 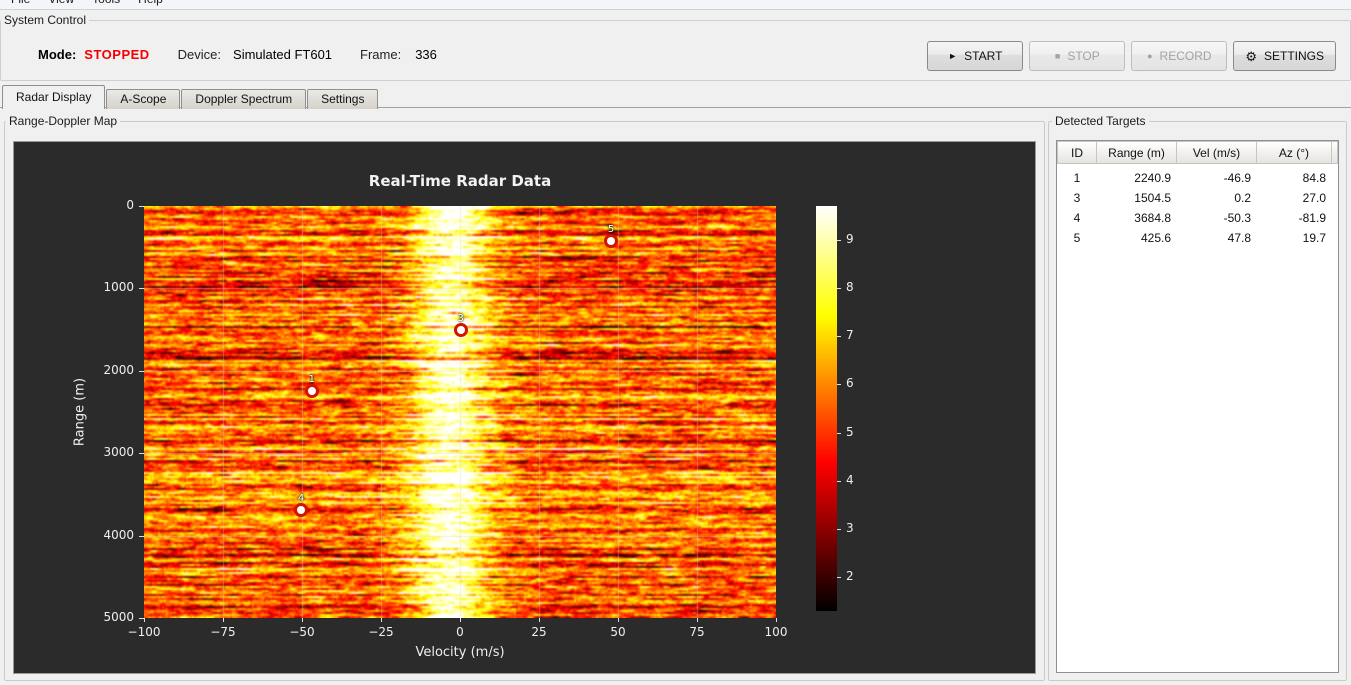 What do you see at coordinates (1294, 152) in the screenshot?
I see `column-header-az: Az (°)` at bounding box center [1294, 152].